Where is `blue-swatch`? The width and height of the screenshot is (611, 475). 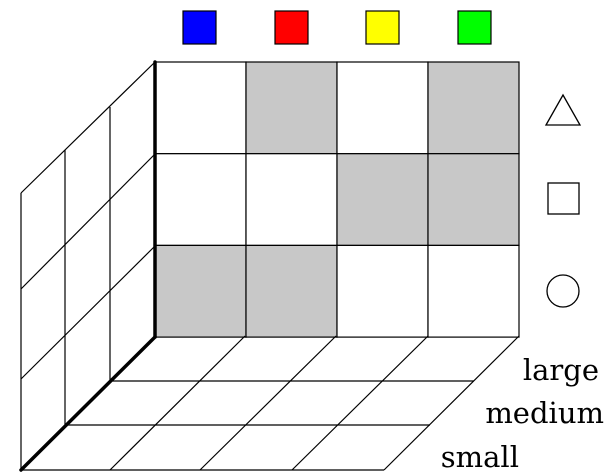
blue-swatch is located at coordinates (199, 27).